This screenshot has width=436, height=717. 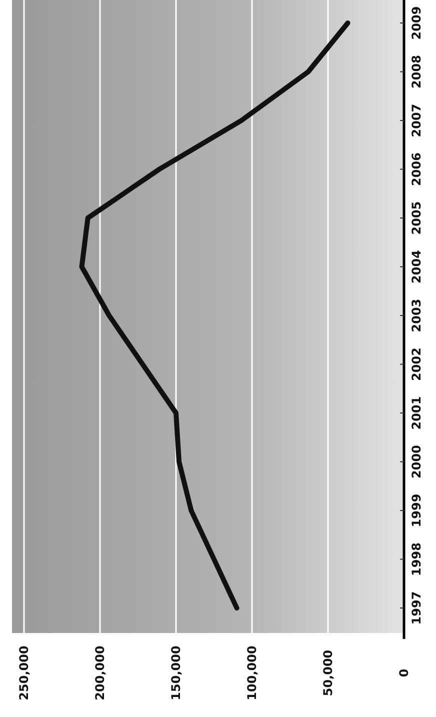 What do you see at coordinates (417, 511) in the screenshot?
I see `y-tick-label: 1999` at bounding box center [417, 511].